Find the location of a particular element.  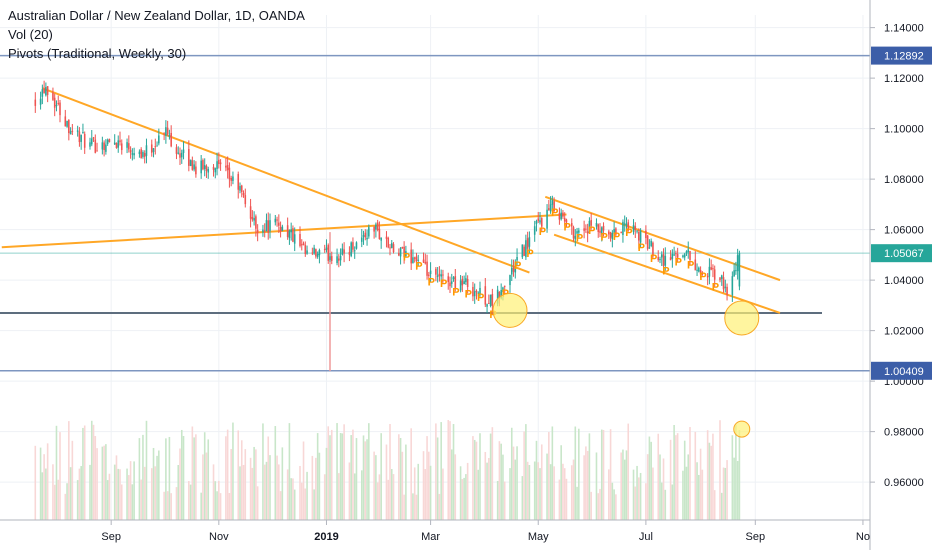

pivots-legend: Pivots (Traditional, Weekly, 30) is located at coordinates (97, 53).